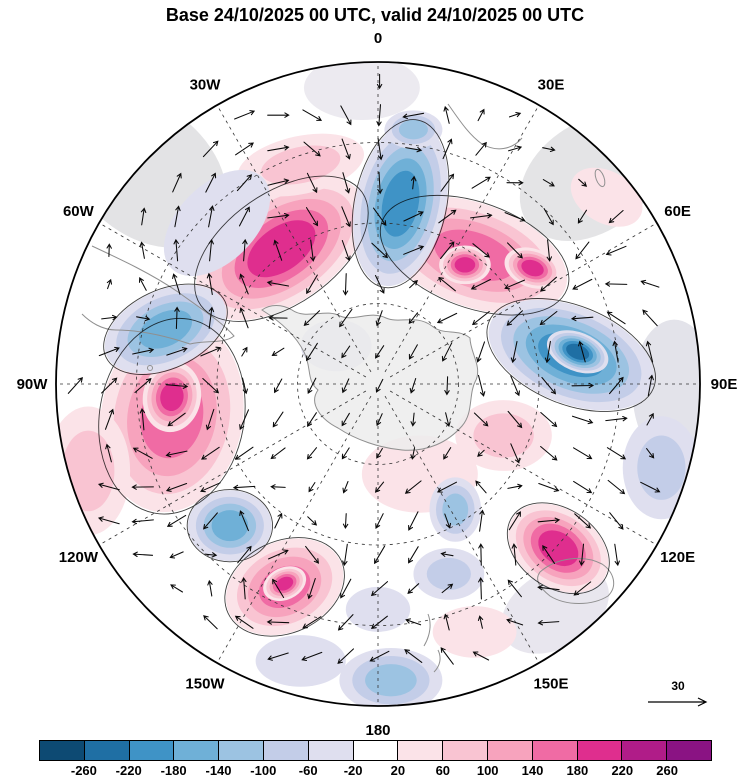 The width and height of the screenshot is (750, 783). What do you see at coordinates (230, 526) in the screenshot?
I see `anomaly-region-blue-lower-left` at bounding box center [230, 526].